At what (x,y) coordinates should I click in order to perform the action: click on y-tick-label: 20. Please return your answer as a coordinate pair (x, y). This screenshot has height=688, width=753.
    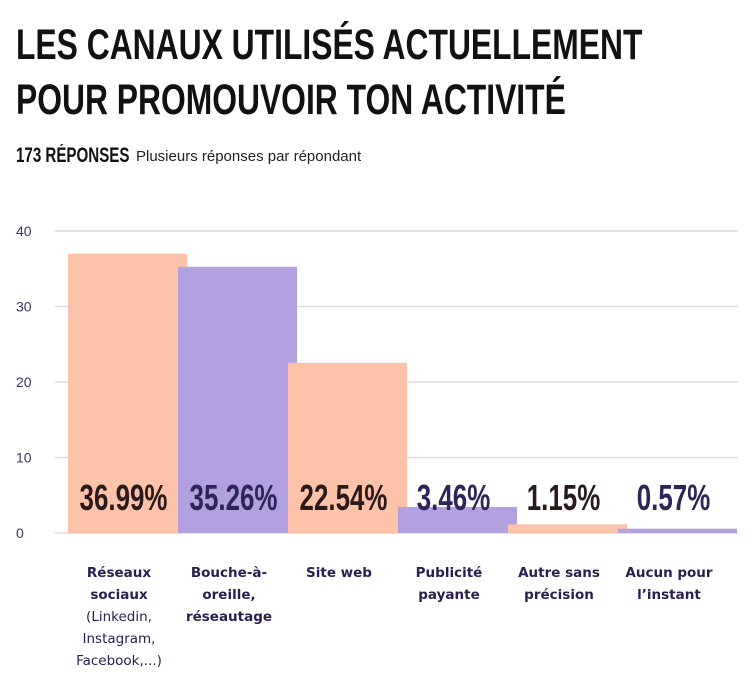
    Looking at the image, I should click on (24, 382).